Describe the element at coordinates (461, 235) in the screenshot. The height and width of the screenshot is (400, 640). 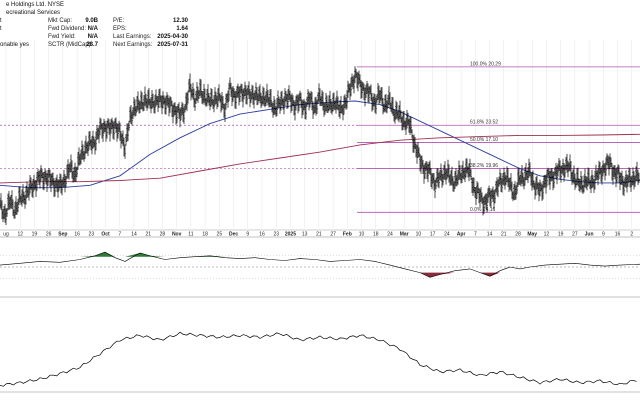
I see `x-tick-label: Apr` at that location.